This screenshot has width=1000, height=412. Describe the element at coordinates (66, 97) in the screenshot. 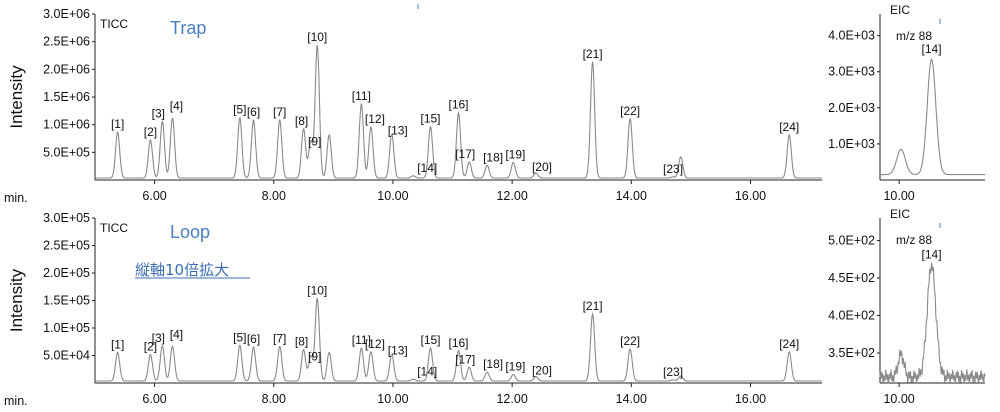

I see `y-tick-label: 1.5E+06` at that location.